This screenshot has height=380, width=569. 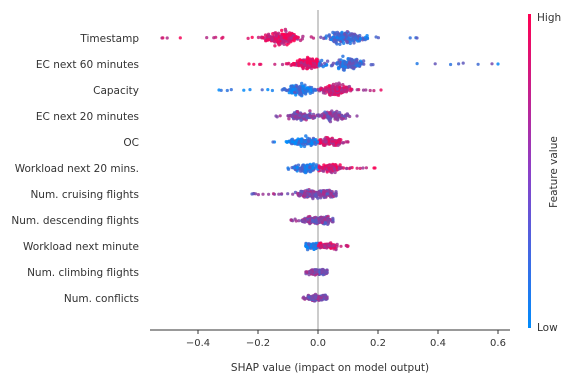 What do you see at coordinates (84, 195) in the screenshot?
I see `feature-label: Num. cruising flights` at bounding box center [84, 195].